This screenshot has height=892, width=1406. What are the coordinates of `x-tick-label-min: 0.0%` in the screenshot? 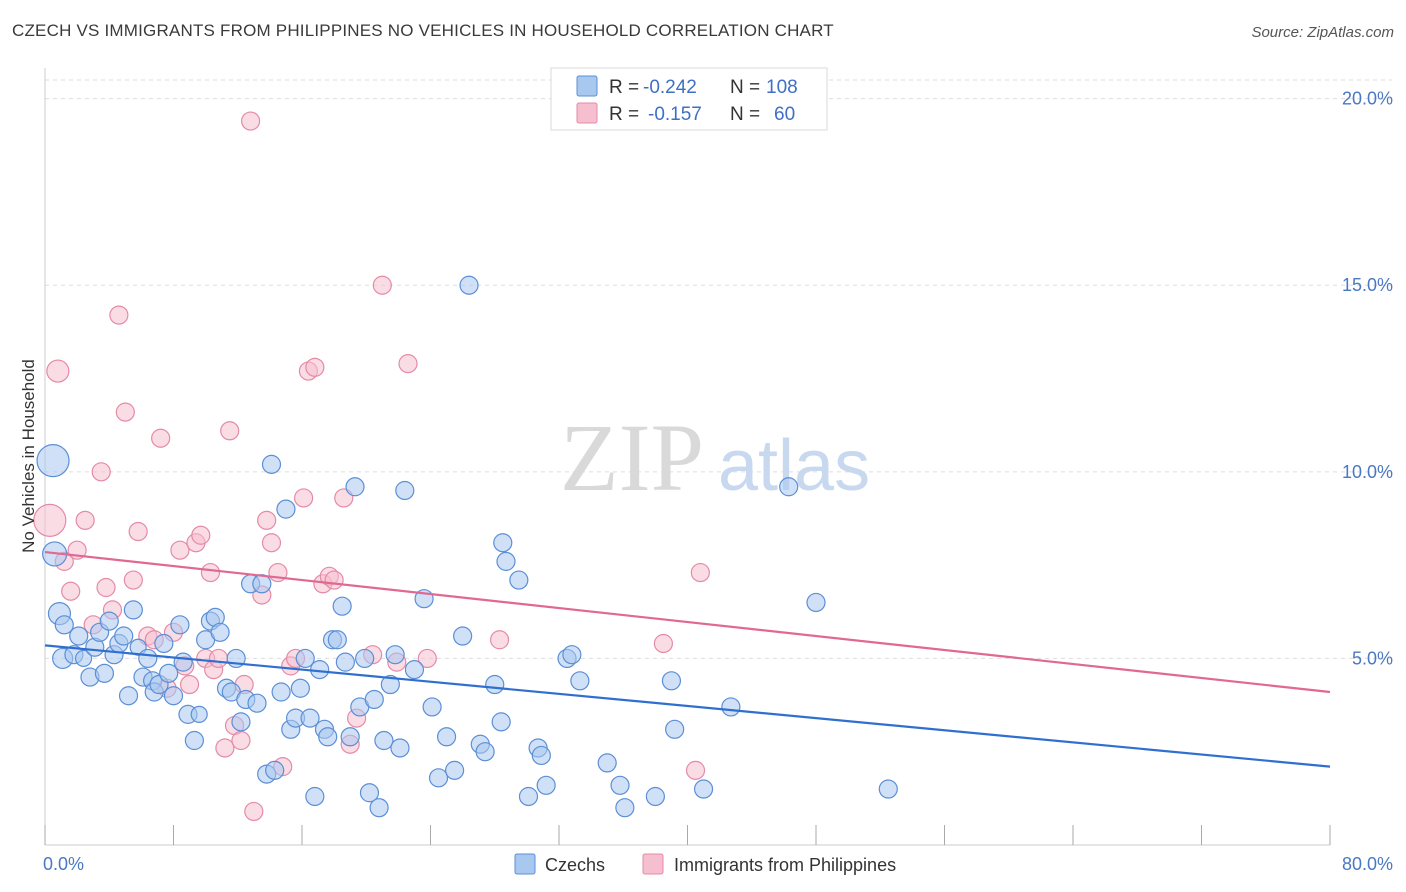 It's located at (63, 864).